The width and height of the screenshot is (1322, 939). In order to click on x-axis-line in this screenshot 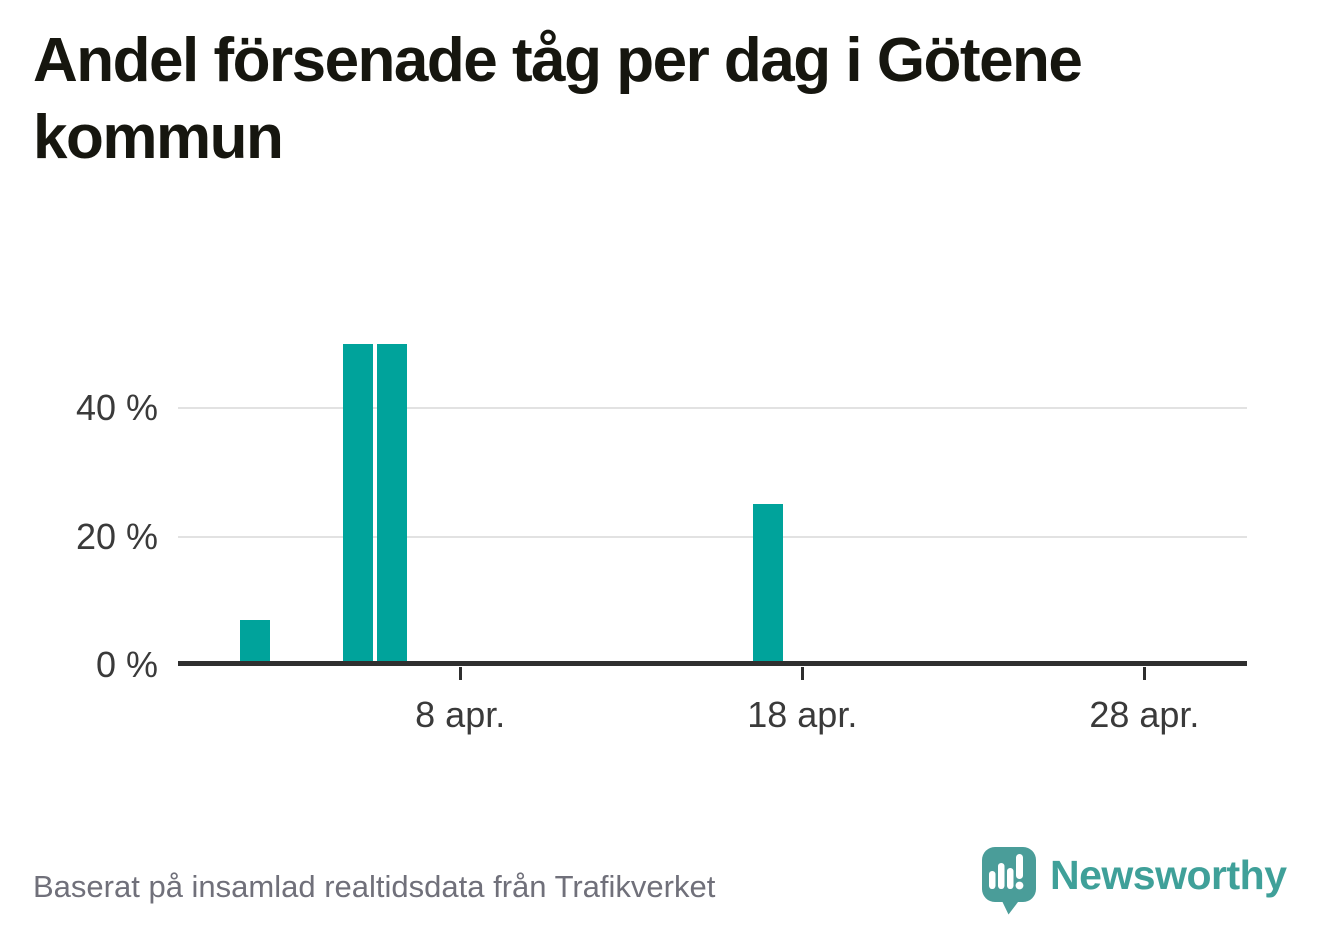, I will do `click(712, 663)`.